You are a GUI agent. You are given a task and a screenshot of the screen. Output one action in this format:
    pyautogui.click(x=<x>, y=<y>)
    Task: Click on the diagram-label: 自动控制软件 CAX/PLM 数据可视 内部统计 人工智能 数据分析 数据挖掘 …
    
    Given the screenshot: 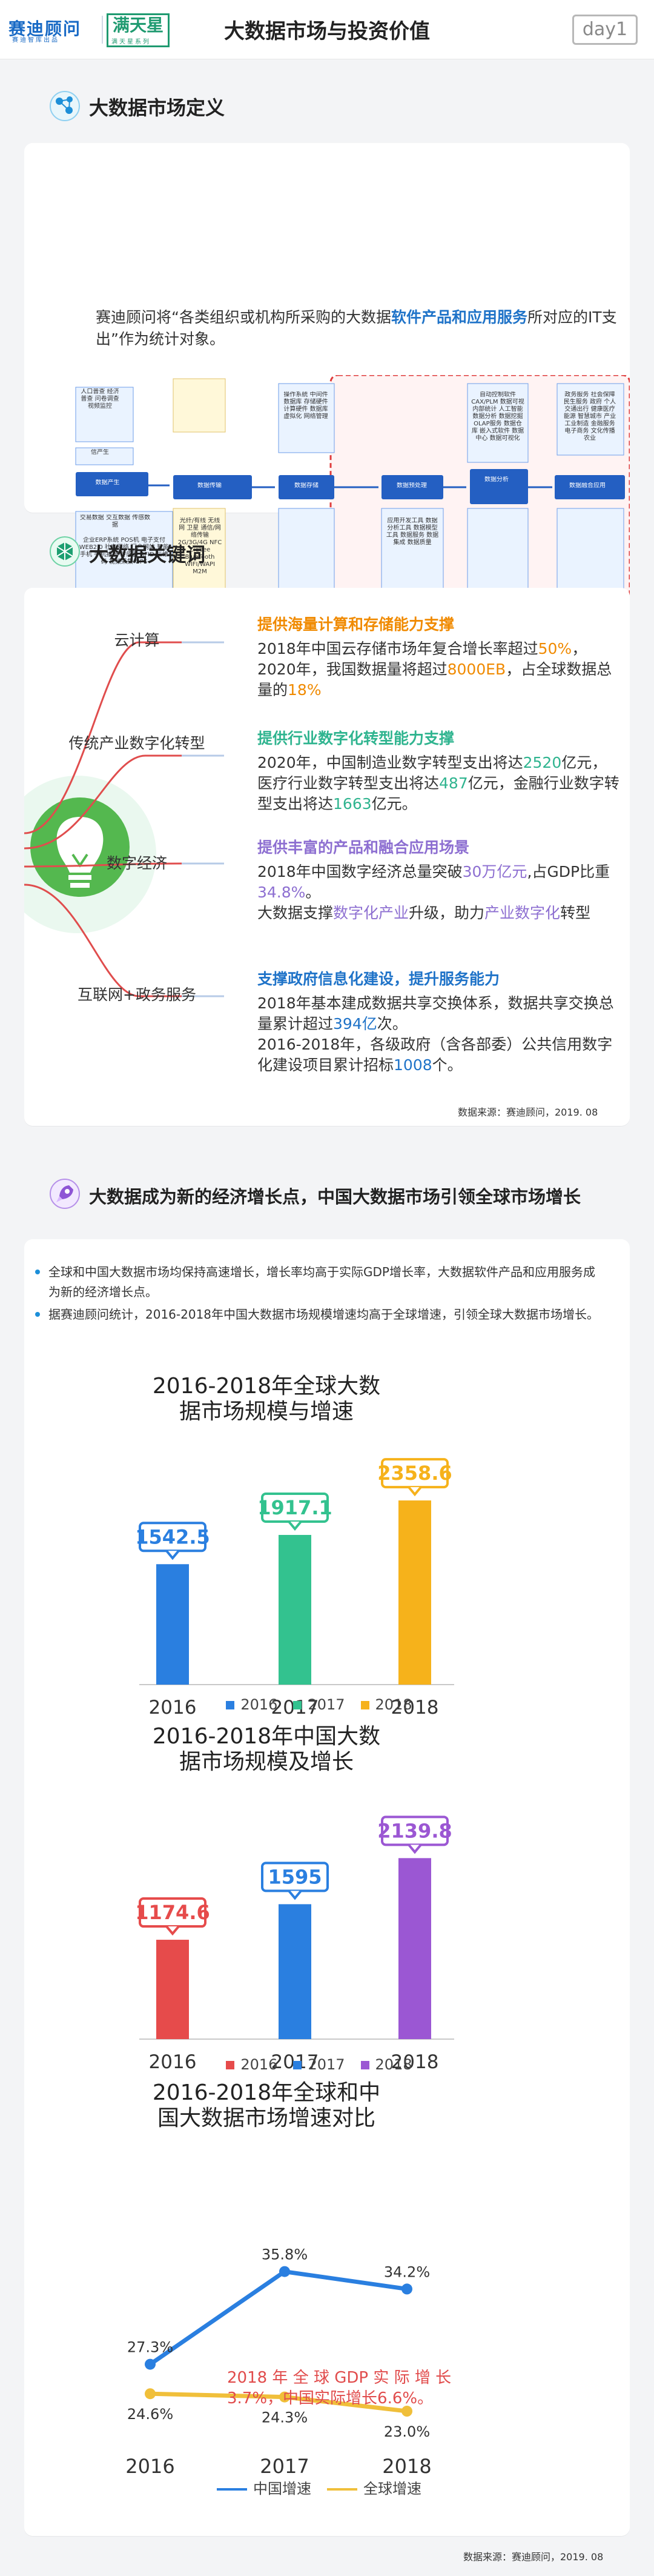 What is the action you would take?
    pyautogui.click(x=497, y=416)
    